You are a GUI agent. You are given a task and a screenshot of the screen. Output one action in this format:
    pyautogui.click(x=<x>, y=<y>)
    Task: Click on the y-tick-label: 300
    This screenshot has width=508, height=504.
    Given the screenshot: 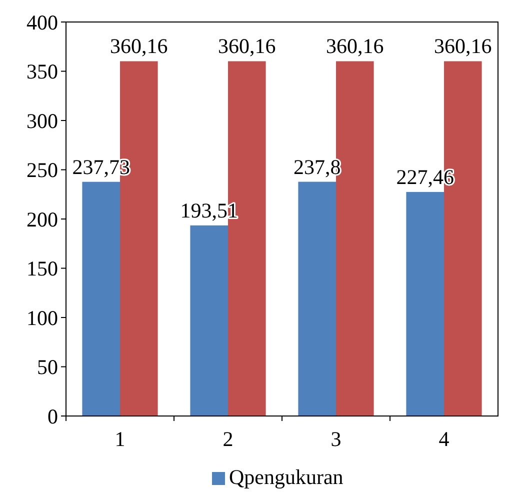 What is the action you would take?
    pyautogui.click(x=42, y=120)
    